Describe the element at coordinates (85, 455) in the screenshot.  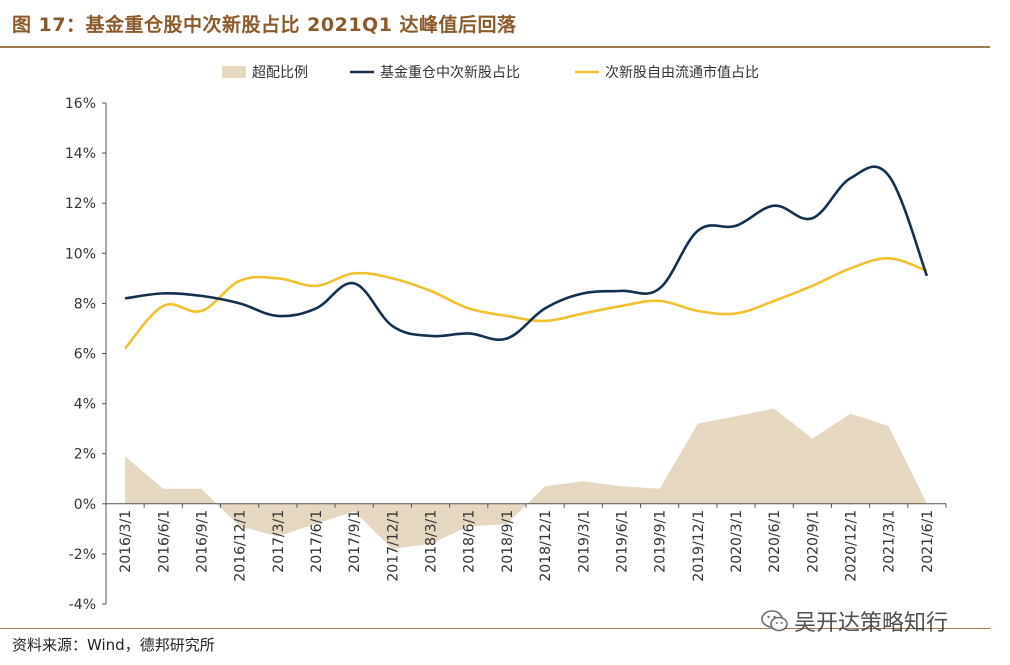
I see `y-tick-label: 2%` at that location.